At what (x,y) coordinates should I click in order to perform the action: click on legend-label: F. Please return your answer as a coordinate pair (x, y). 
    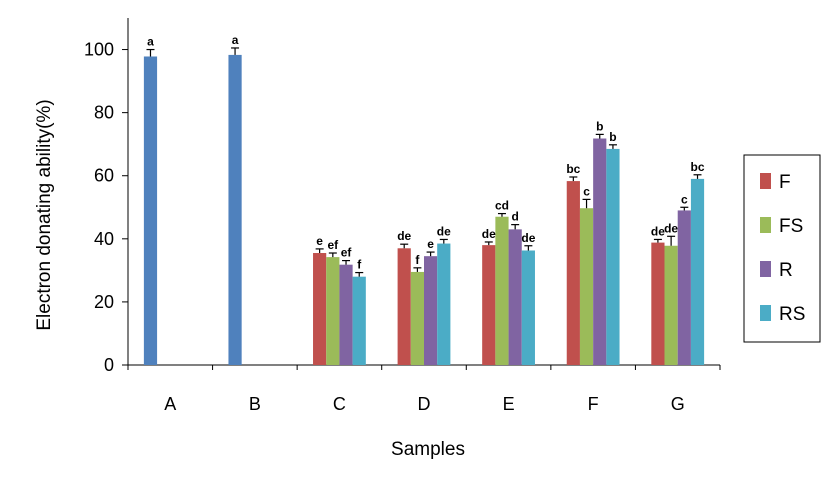
    Looking at the image, I should click on (785, 182).